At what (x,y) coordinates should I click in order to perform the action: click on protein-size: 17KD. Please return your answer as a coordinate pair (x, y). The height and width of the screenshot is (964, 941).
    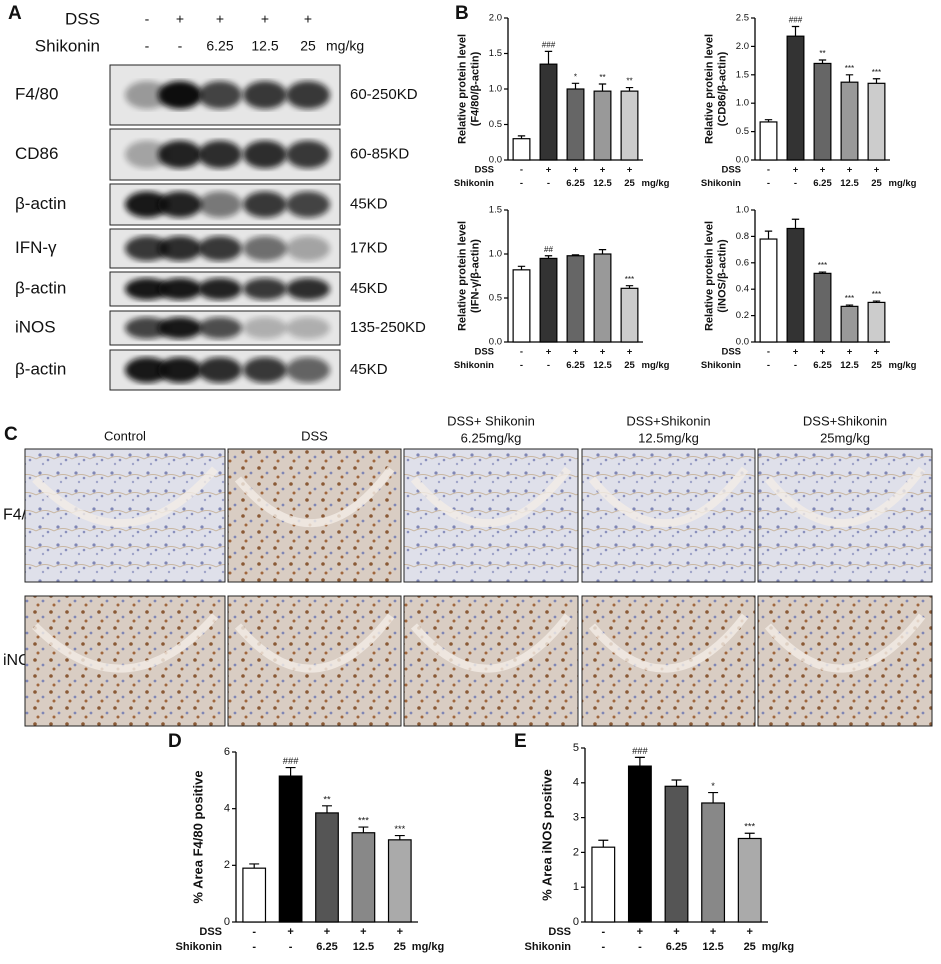
    Looking at the image, I should click on (369, 247).